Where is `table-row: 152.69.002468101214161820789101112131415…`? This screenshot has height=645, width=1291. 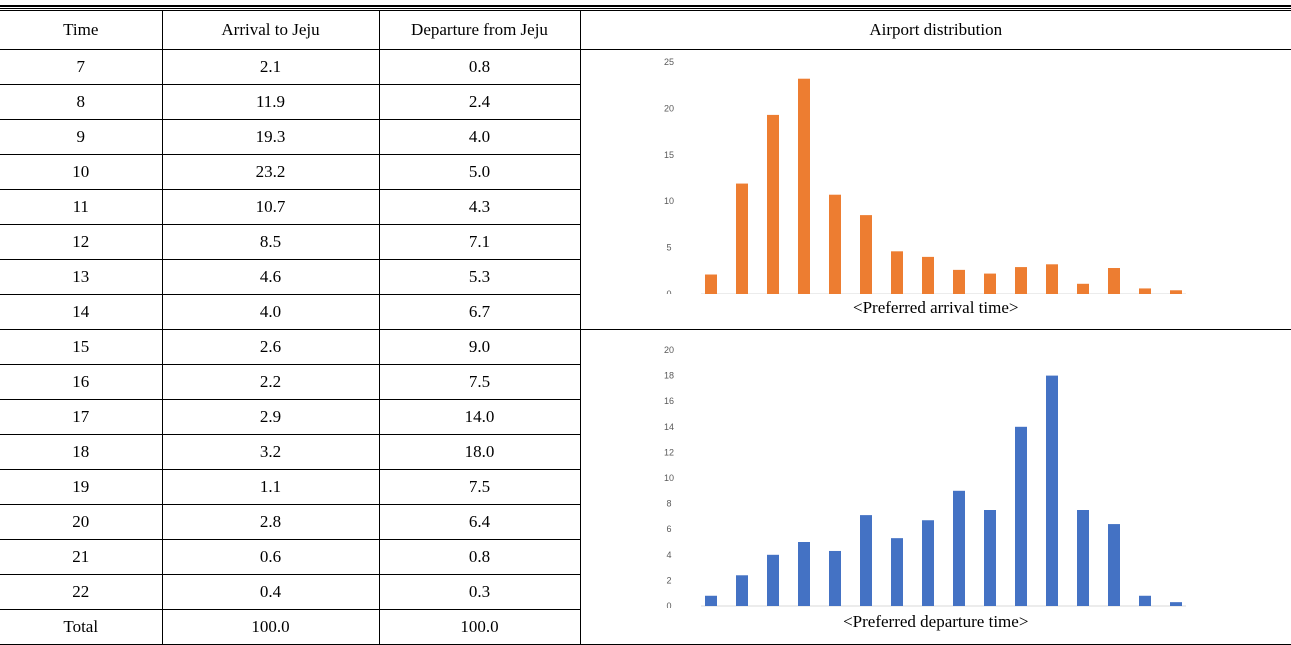
table-row: 152.69.002468101214161820789101112131415… is located at coordinates (645, 347).